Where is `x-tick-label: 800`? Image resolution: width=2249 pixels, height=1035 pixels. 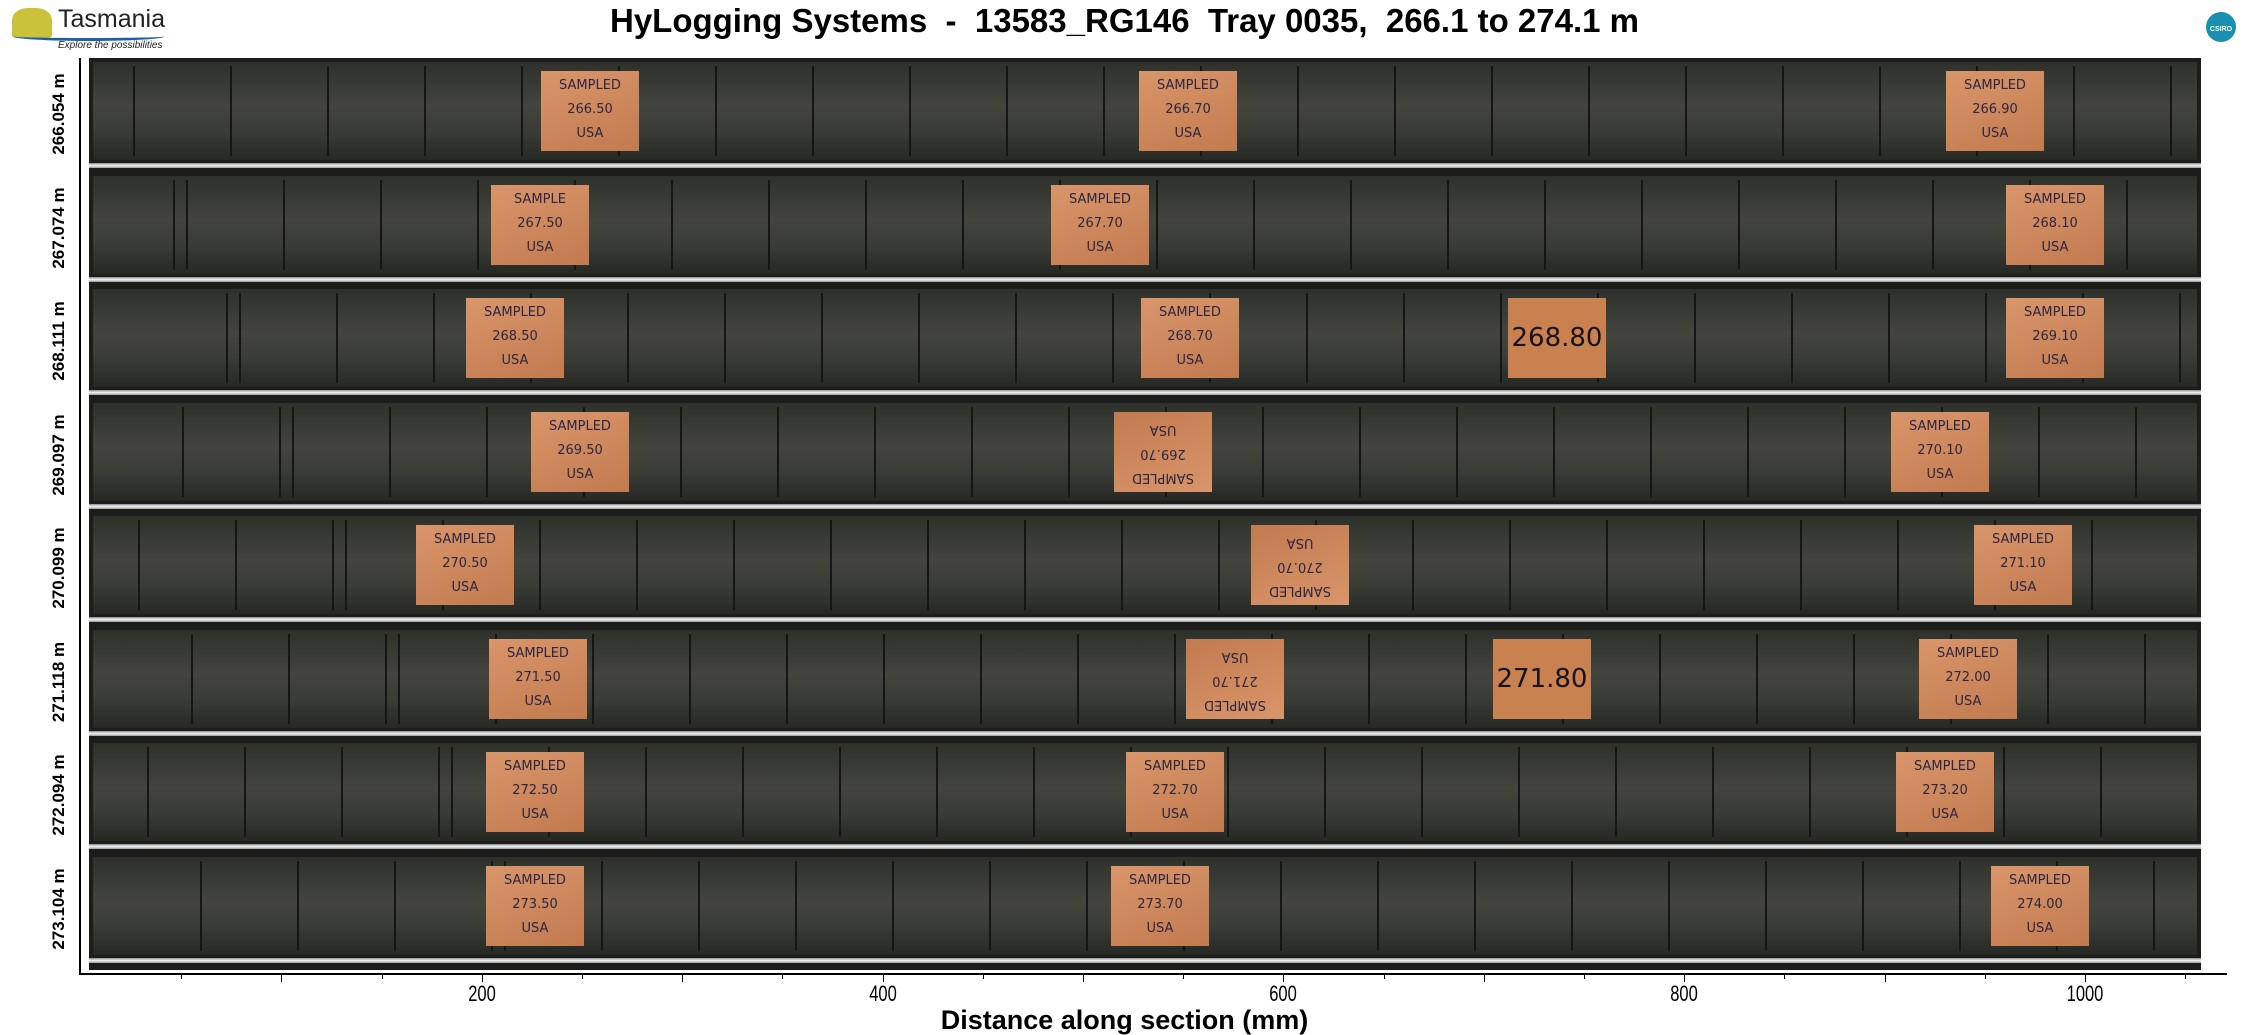
x-tick-label: 800 is located at coordinates (1684, 993).